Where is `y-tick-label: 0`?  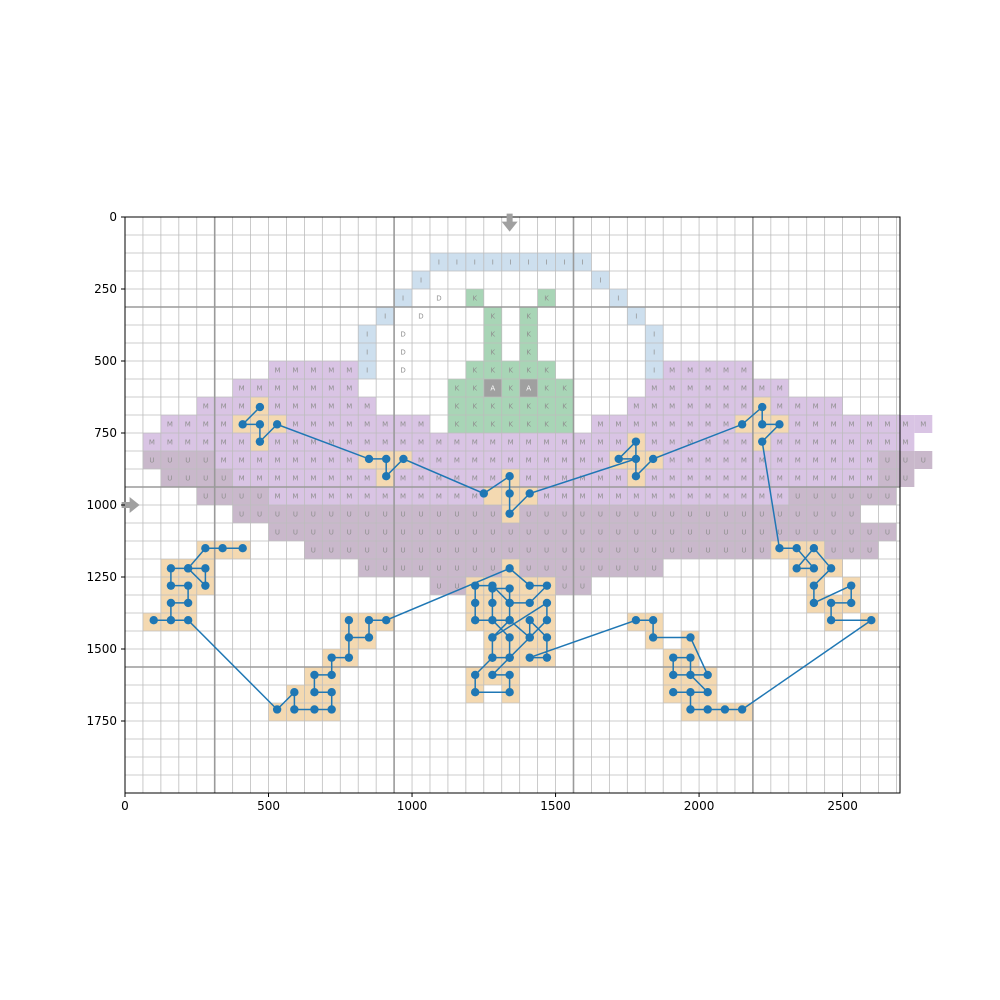
y-tick-label: 0 is located at coordinates (113, 217).